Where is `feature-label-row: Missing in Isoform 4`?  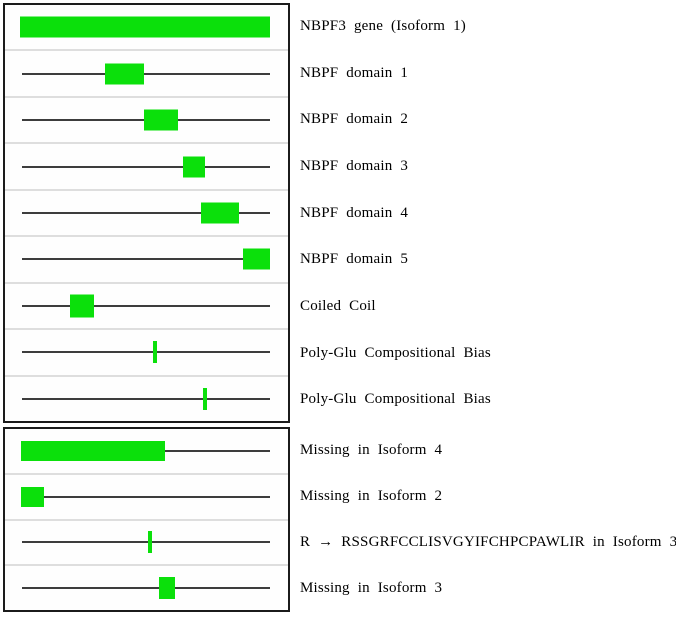
feature-label-row: Missing in Isoform 4 is located at coordinates (488, 450).